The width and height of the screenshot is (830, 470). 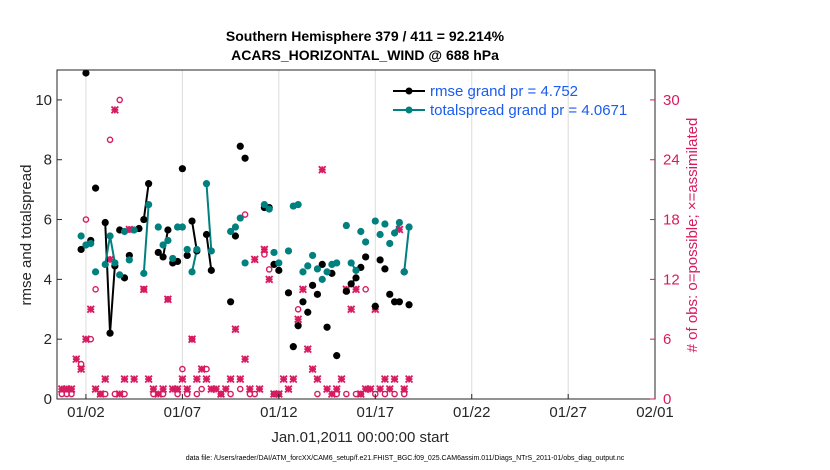 I want to click on x-tick-label: 01/27, so click(x=568, y=412).